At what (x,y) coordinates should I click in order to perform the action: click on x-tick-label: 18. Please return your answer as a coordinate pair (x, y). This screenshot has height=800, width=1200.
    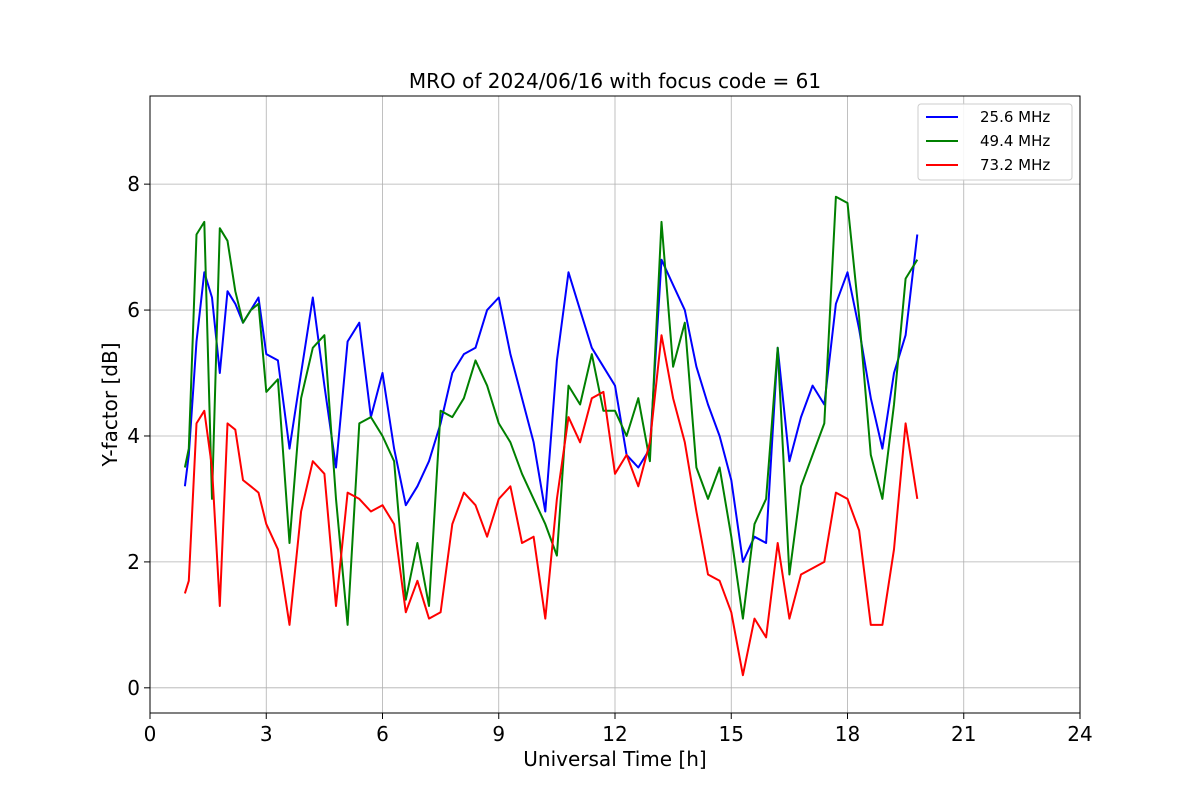
    Looking at the image, I should click on (847, 734).